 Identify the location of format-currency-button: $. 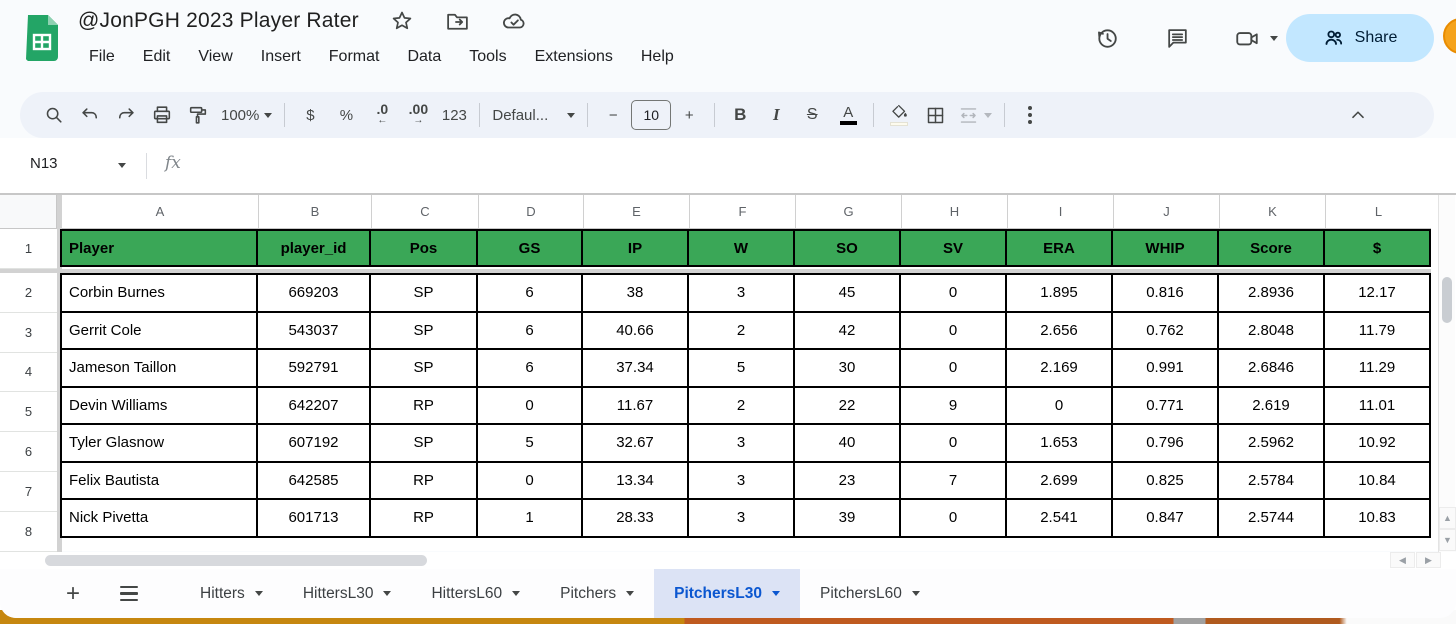
(310, 115).